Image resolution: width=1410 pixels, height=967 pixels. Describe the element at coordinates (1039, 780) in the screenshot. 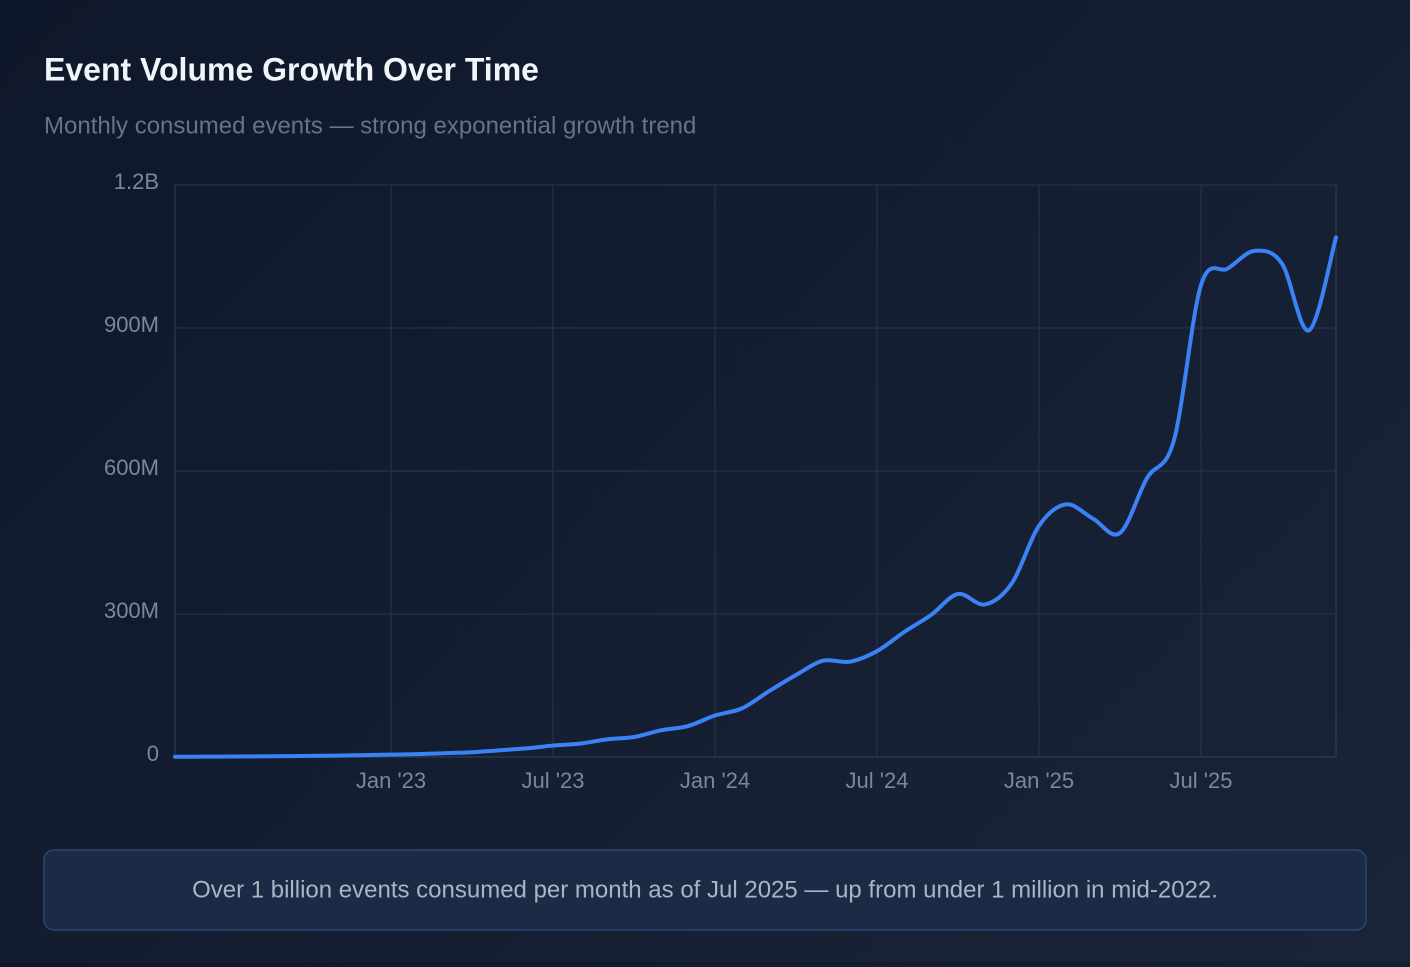

I see `x-tick-label: Jan '25` at that location.